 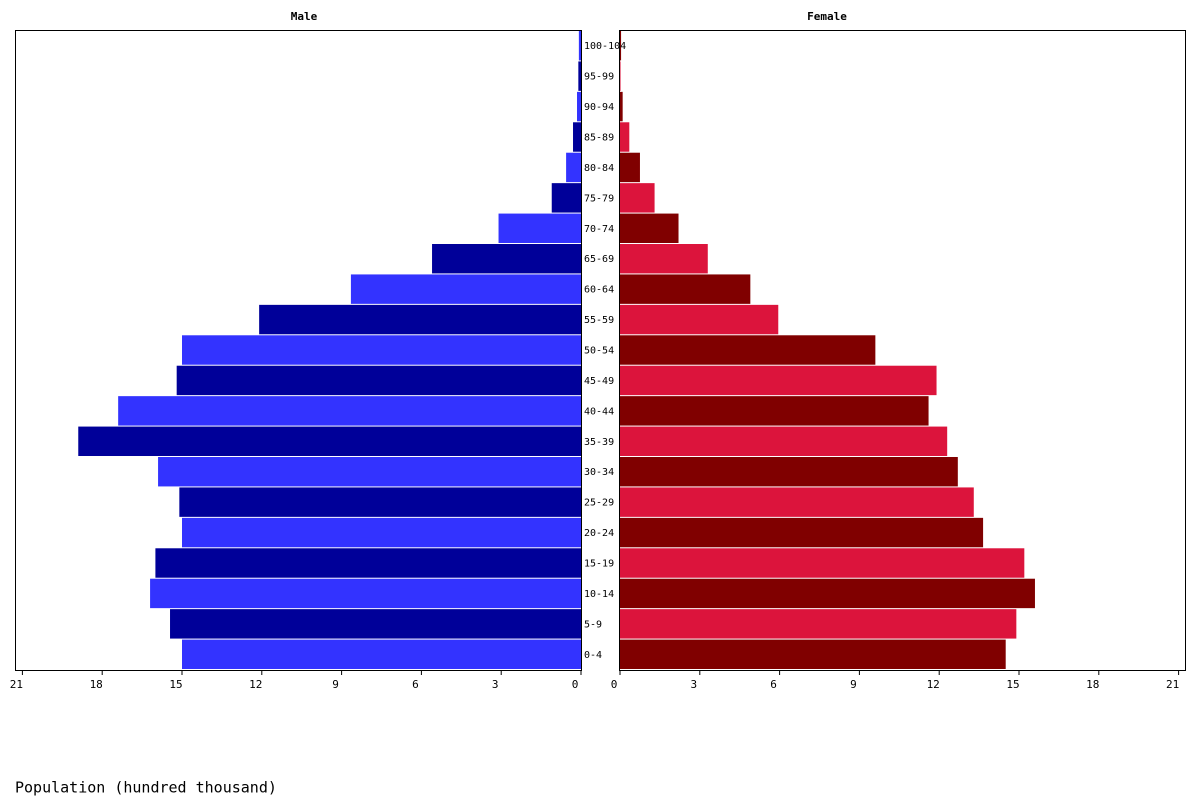 What do you see at coordinates (599, 594) in the screenshot?
I see `category-label: 10-14` at bounding box center [599, 594].